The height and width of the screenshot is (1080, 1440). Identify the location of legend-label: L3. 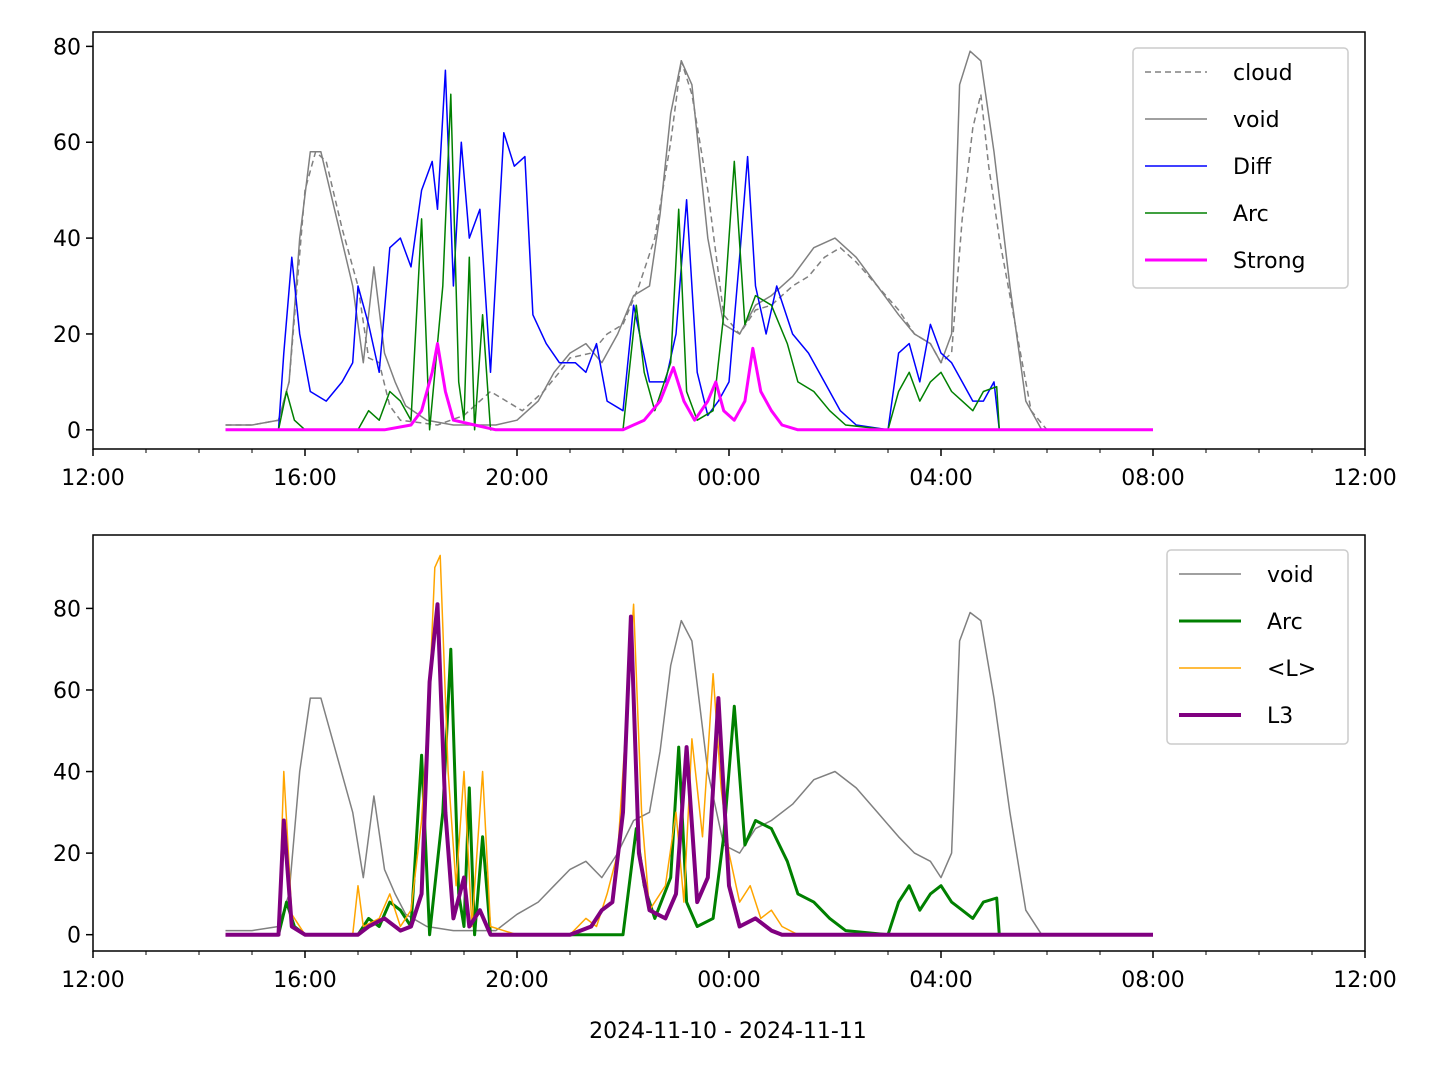
(1280, 716).